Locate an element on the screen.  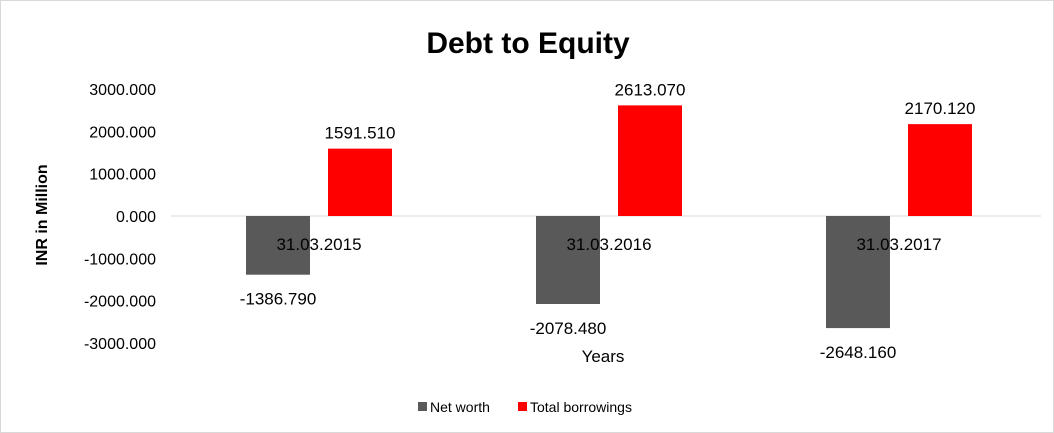
y-tick-label: -3000.000 is located at coordinates (120, 344).